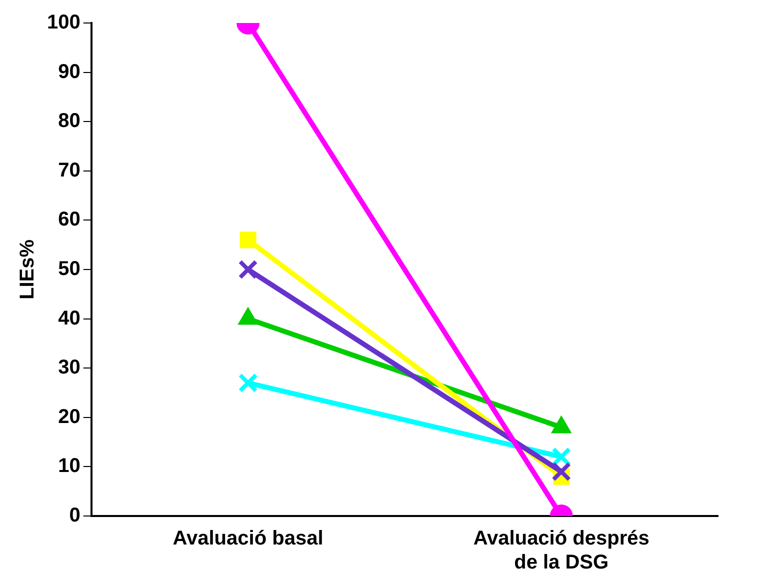 The width and height of the screenshot is (757, 586). Describe the element at coordinates (69, 367) in the screenshot. I see `y-tick-label: 30` at that location.